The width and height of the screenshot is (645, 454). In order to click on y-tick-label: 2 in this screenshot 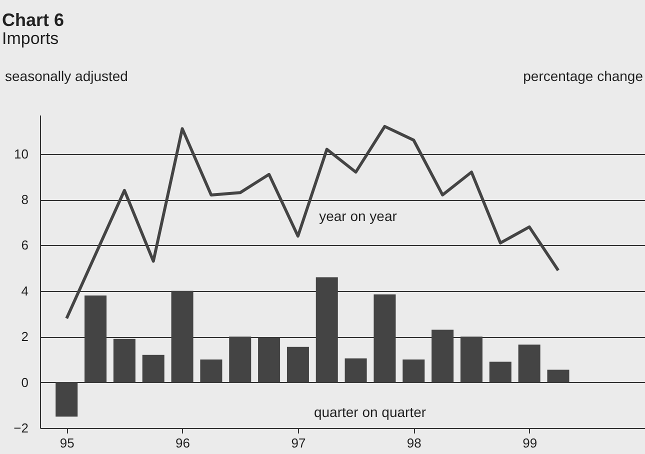, I will do `click(24, 336)`.